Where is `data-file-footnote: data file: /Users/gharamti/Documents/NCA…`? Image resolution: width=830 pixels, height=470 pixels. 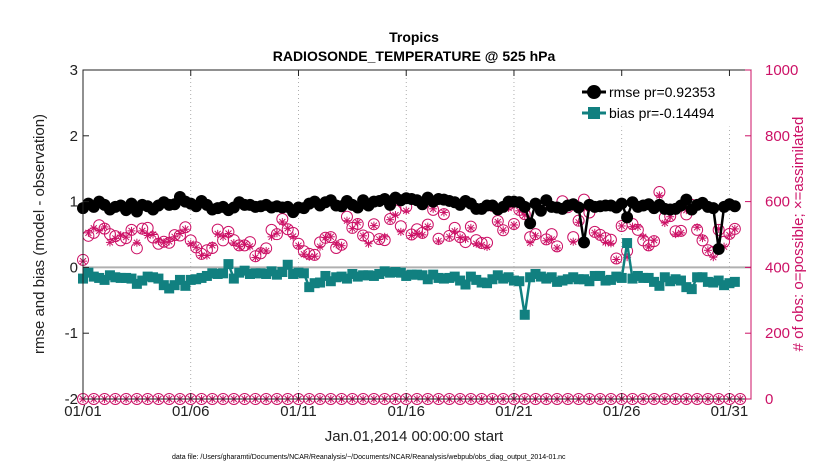
data-file-footnote: data file: /Users/gharamti/Documents/NCA… is located at coordinates (369, 457).